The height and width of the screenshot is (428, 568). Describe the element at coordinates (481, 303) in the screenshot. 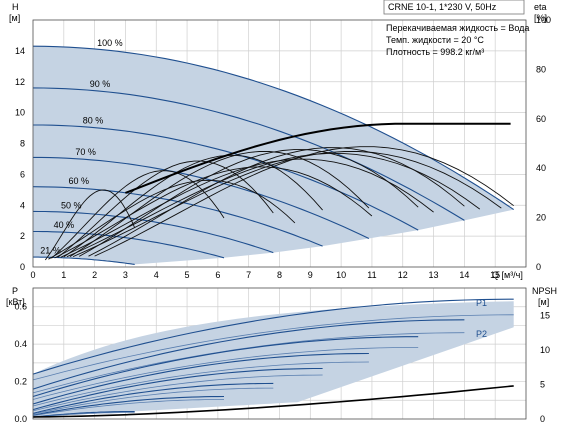

I see `series-label-p1: P1` at that location.